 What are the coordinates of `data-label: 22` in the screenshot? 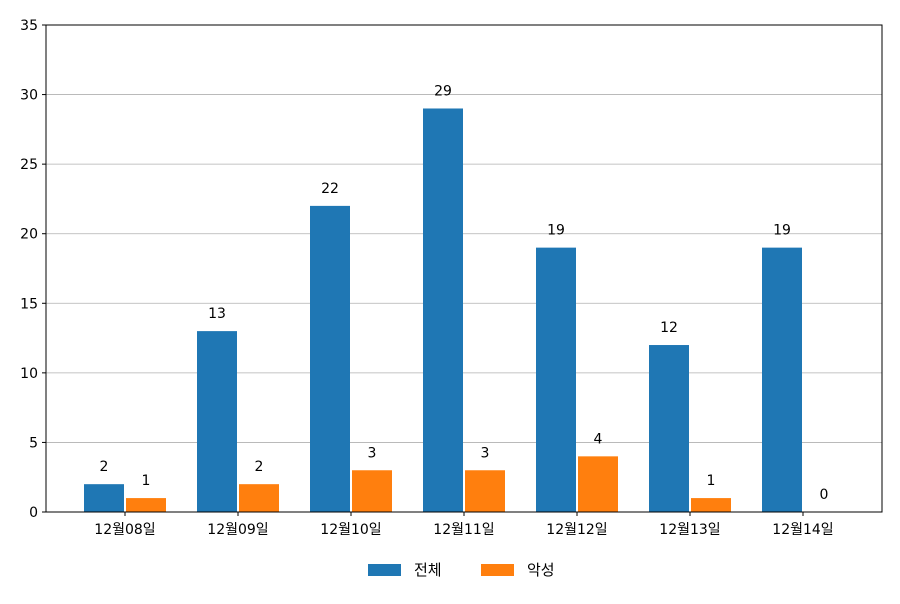 It's located at (330, 189).